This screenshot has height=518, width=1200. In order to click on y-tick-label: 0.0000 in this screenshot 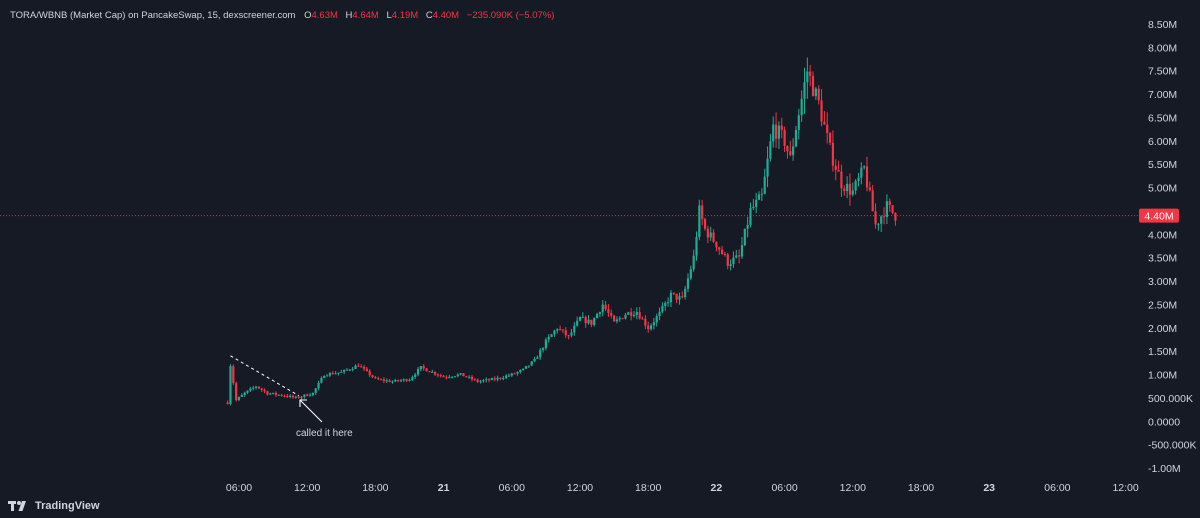, I will do `click(1164, 422)`.